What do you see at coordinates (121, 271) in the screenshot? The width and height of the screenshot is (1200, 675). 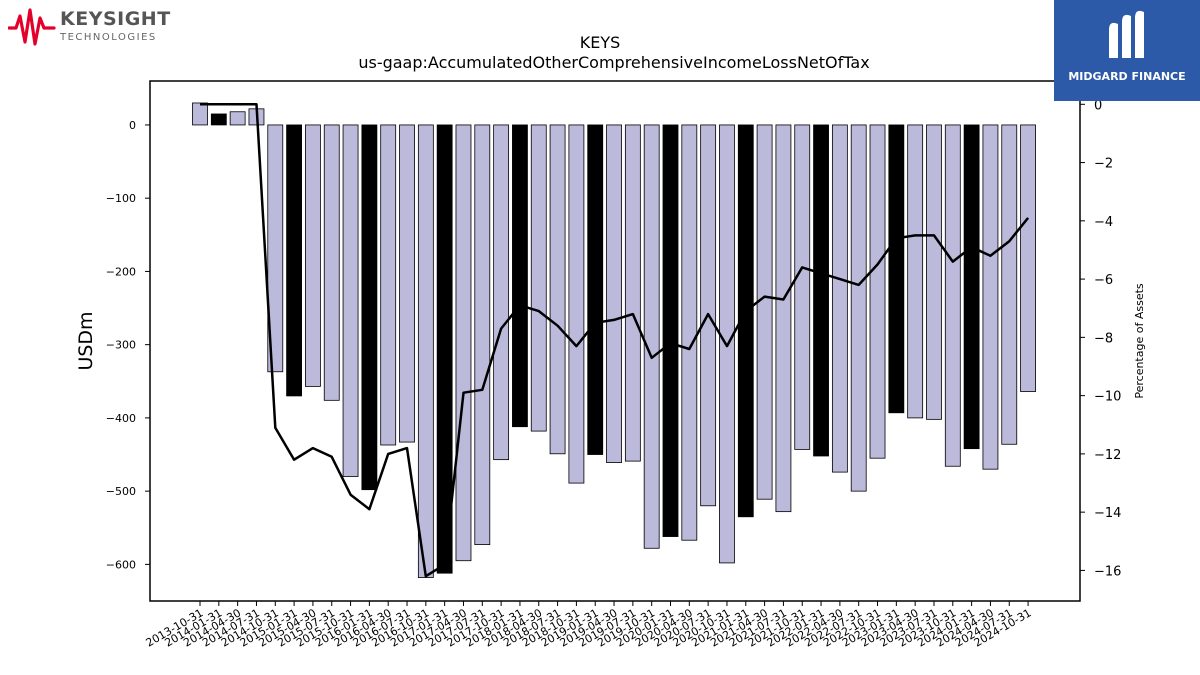 I see `y-tick-label: −200` at bounding box center [121, 271].